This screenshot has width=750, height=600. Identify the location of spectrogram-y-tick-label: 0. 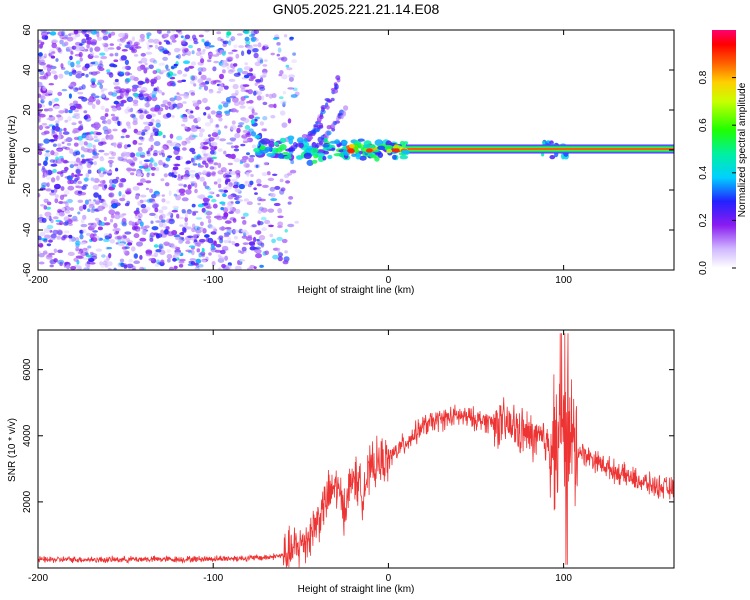
(27, 150).